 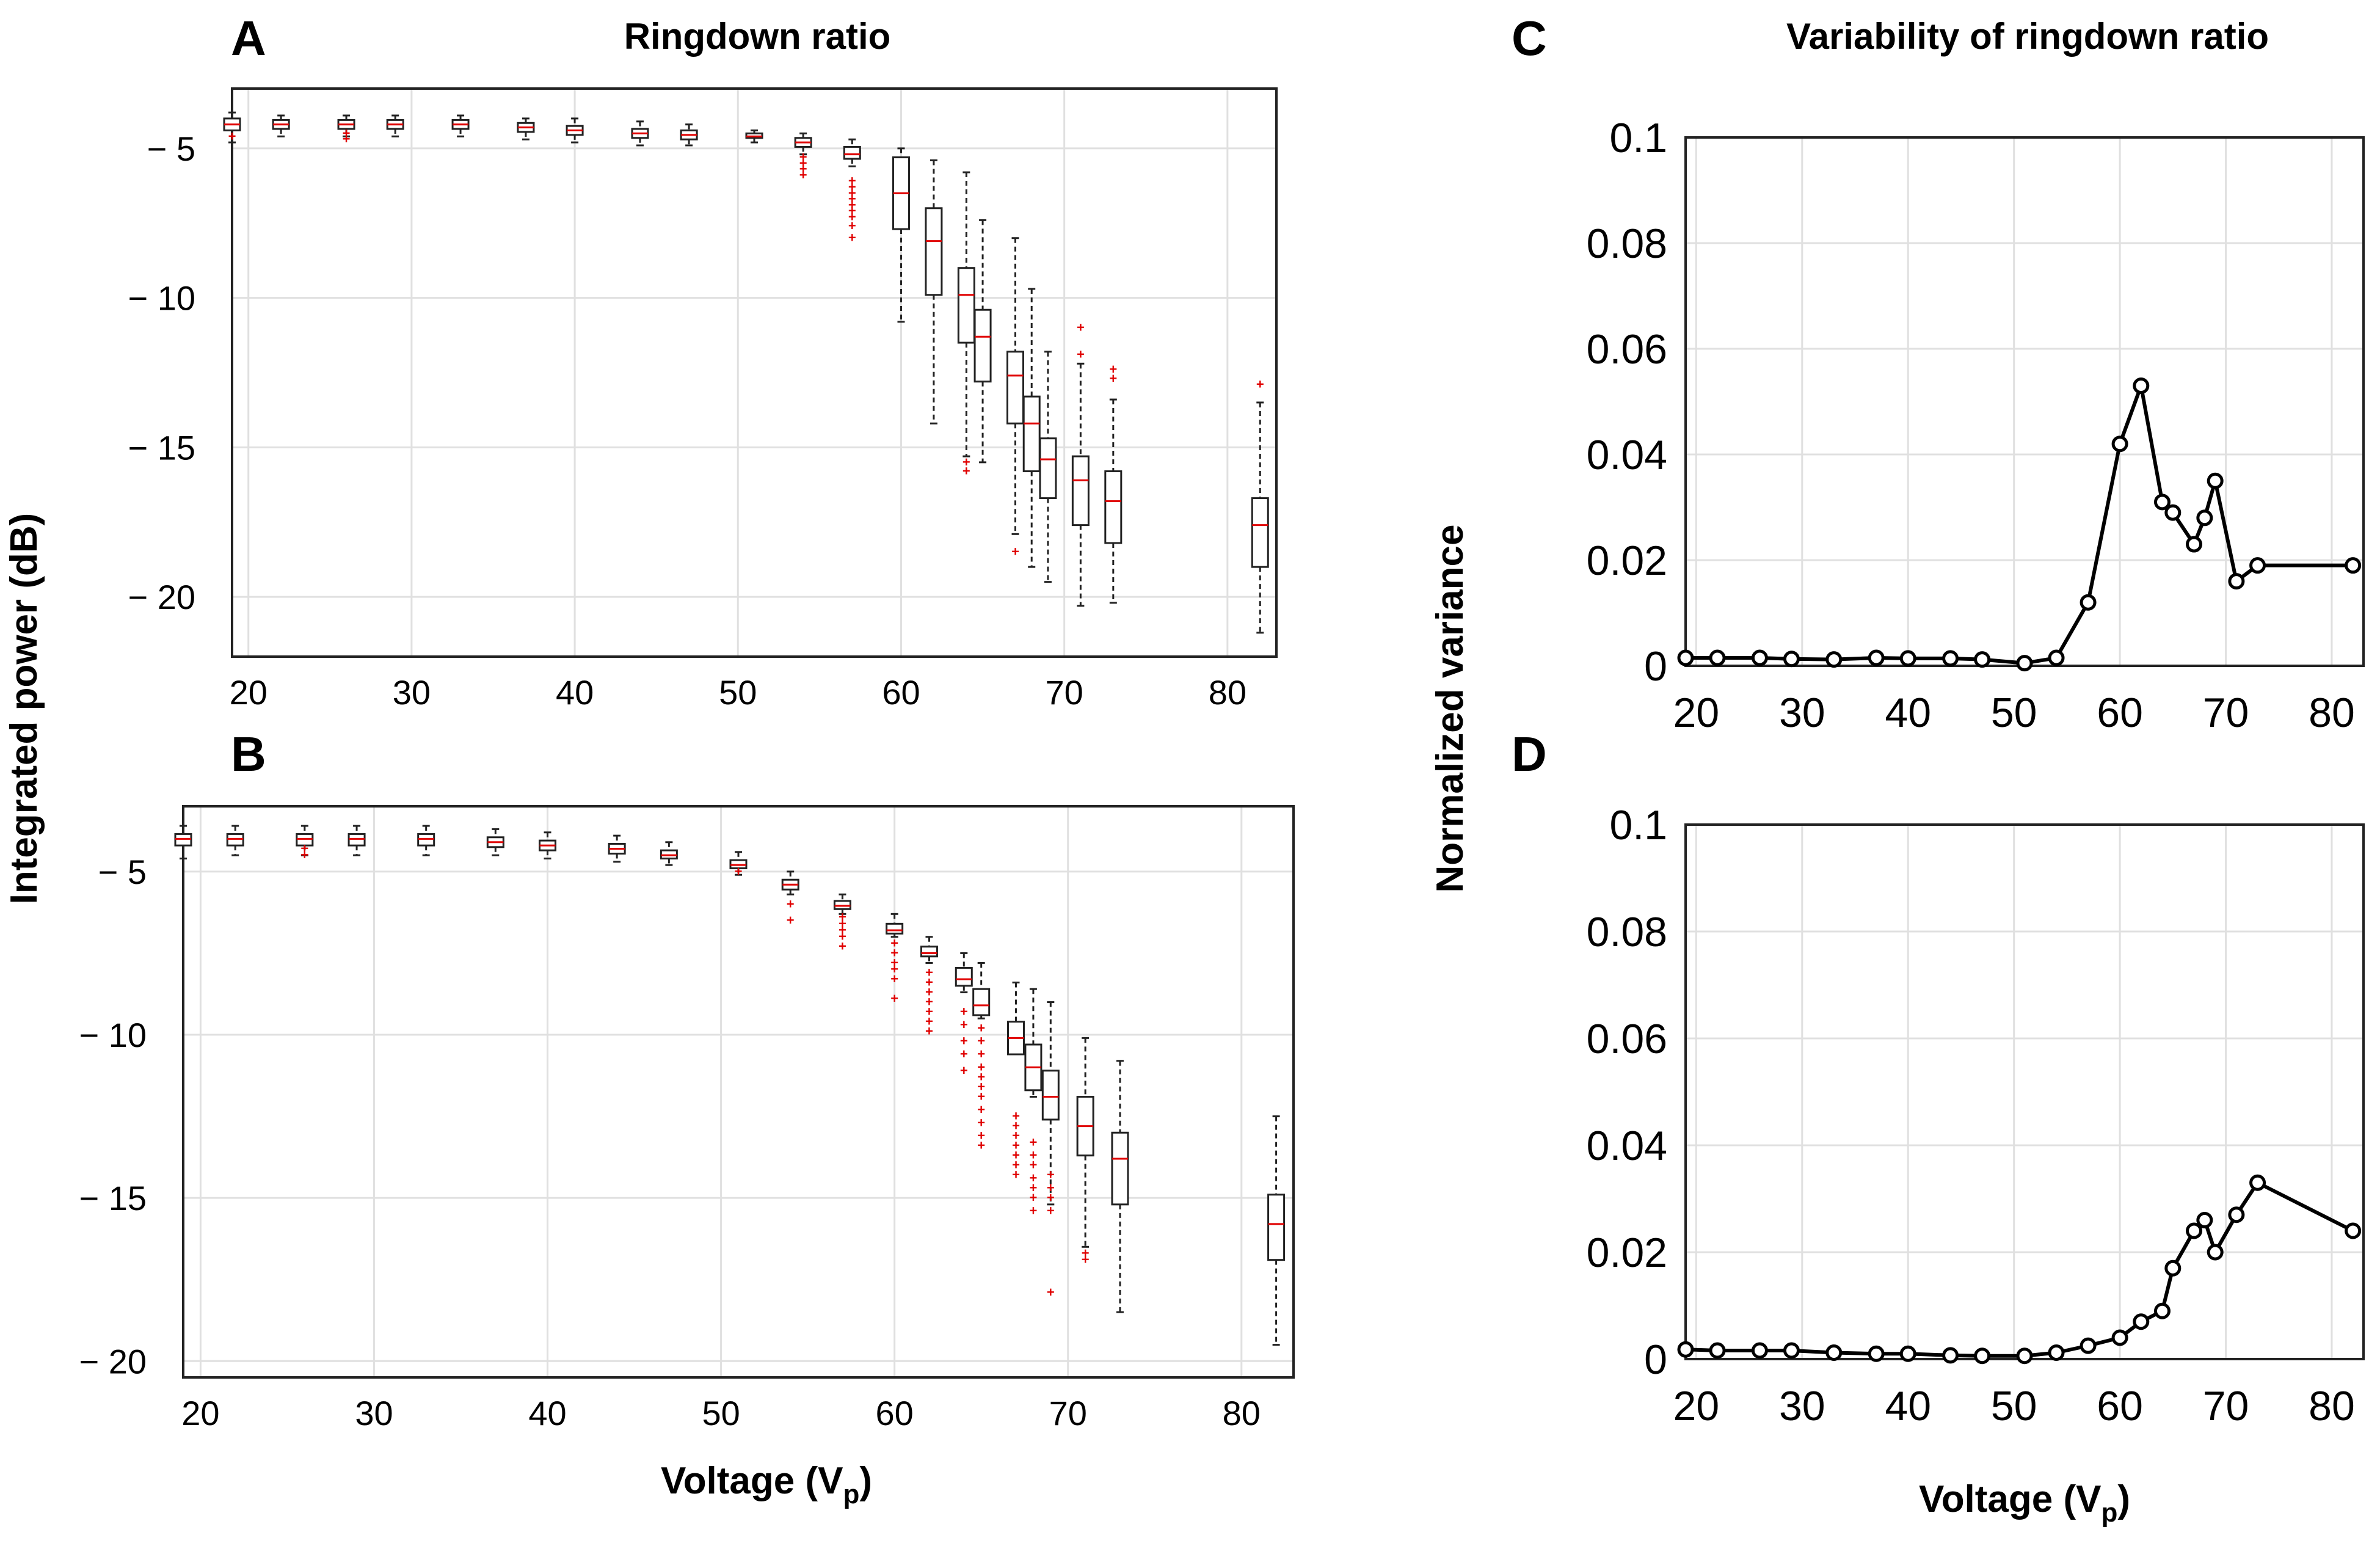 I want to click on y-tick-label: 0.02, so click(x=1627, y=561).